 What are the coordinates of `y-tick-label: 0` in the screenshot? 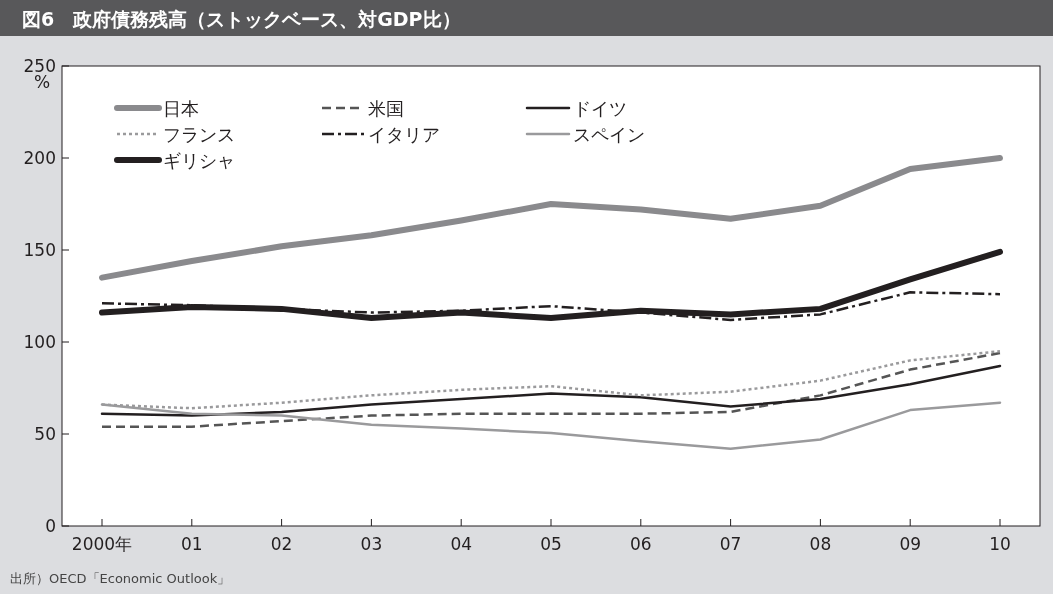 It's located at (50, 526).